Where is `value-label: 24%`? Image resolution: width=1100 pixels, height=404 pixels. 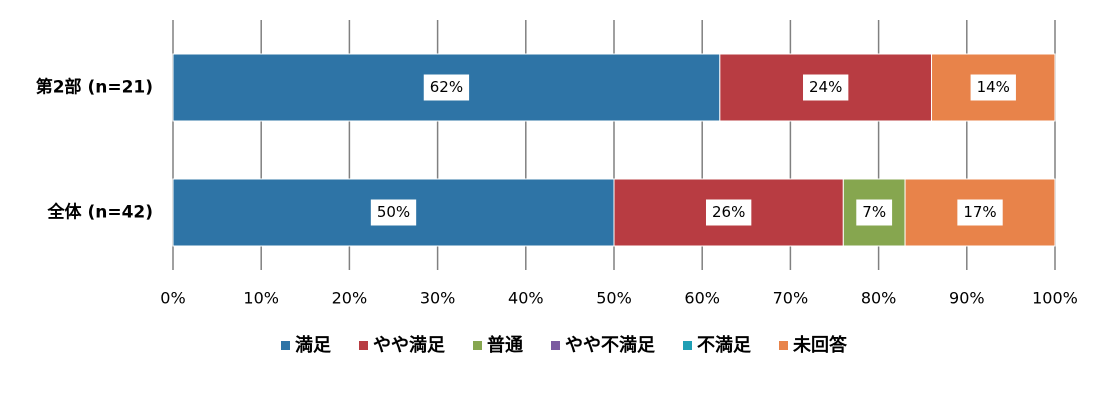
value-label: 24% is located at coordinates (825, 87).